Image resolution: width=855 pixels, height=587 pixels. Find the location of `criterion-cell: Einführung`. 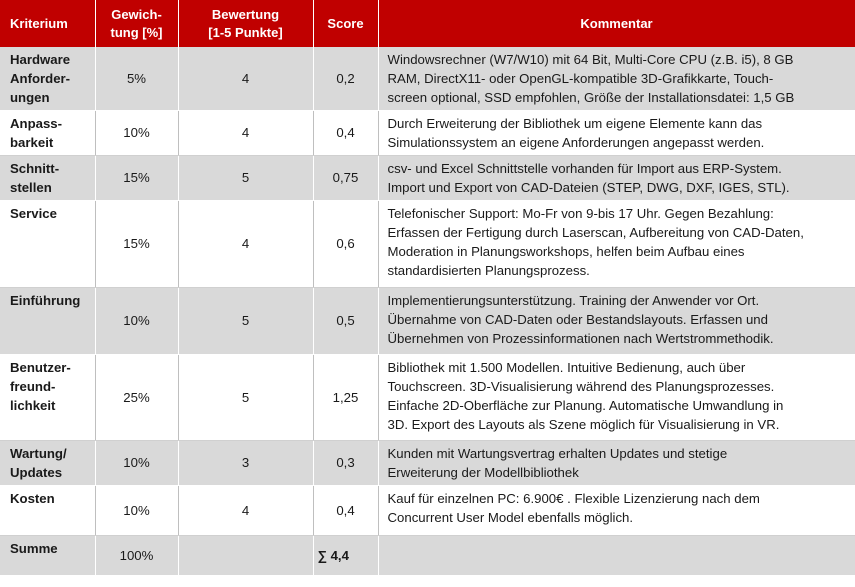

criterion-cell: Einführung is located at coordinates (48, 321).